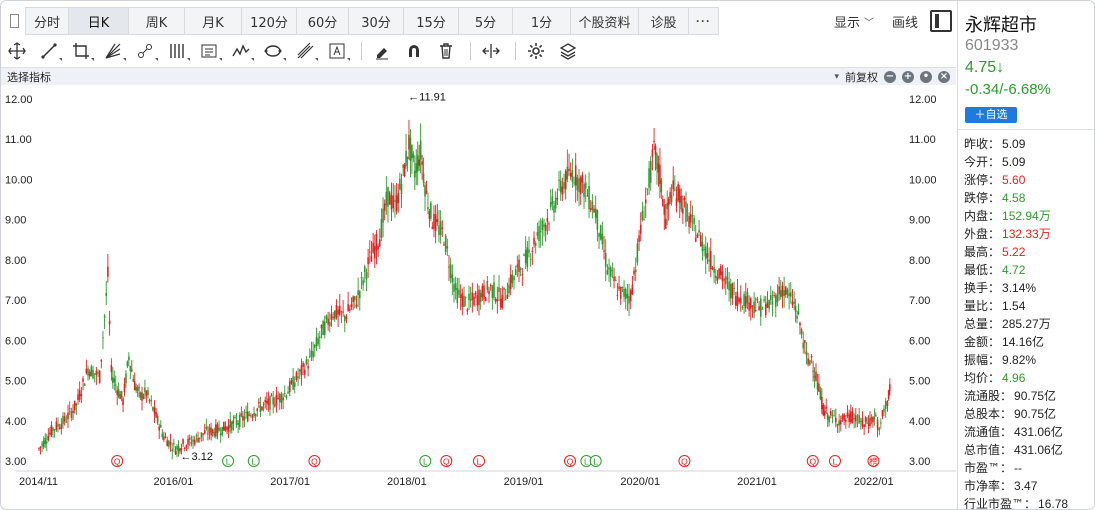  What do you see at coordinates (854, 21) in the screenshot?
I see `display-menu-button: 显示 ﹀` at bounding box center [854, 21].